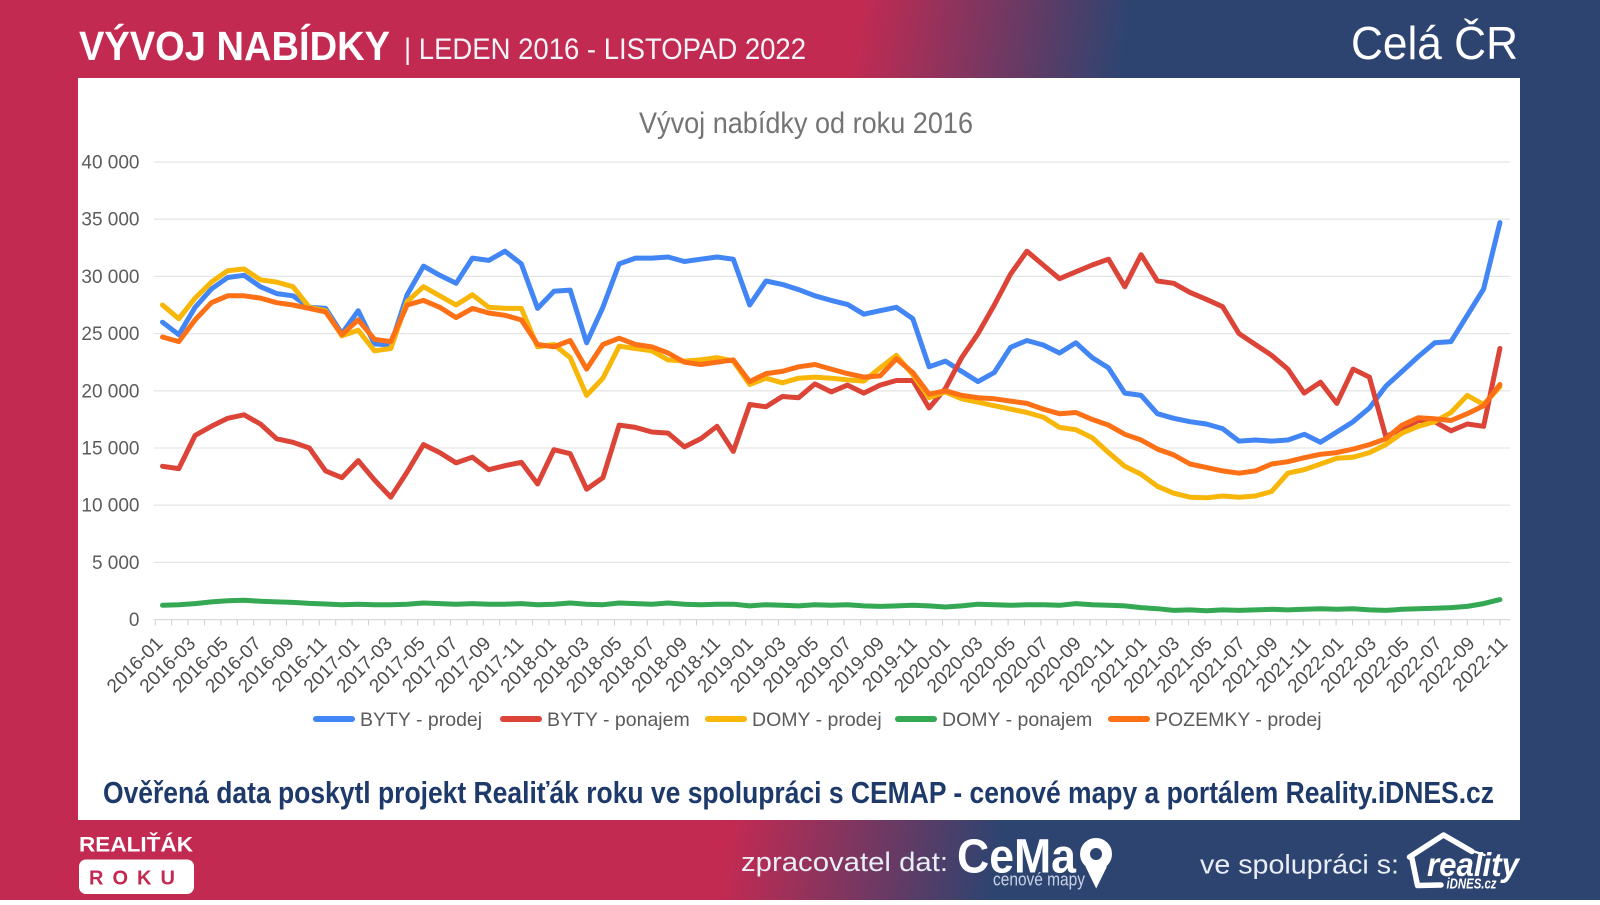  What do you see at coordinates (1474, 864) in the screenshot?
I see `svg-text: reality` at bounding box center [1474, 864].